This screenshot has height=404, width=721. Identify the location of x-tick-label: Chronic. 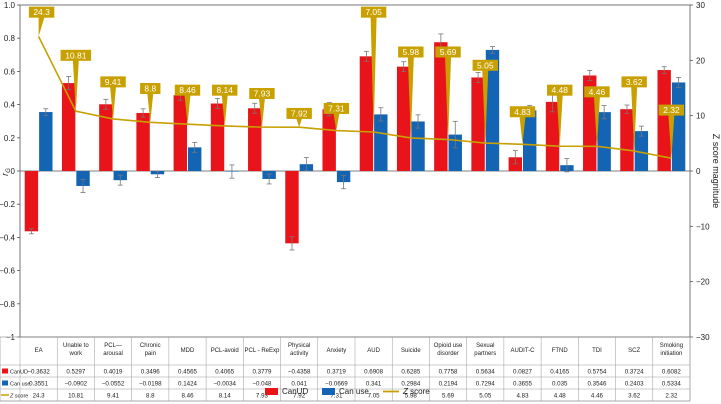
(150, 346).